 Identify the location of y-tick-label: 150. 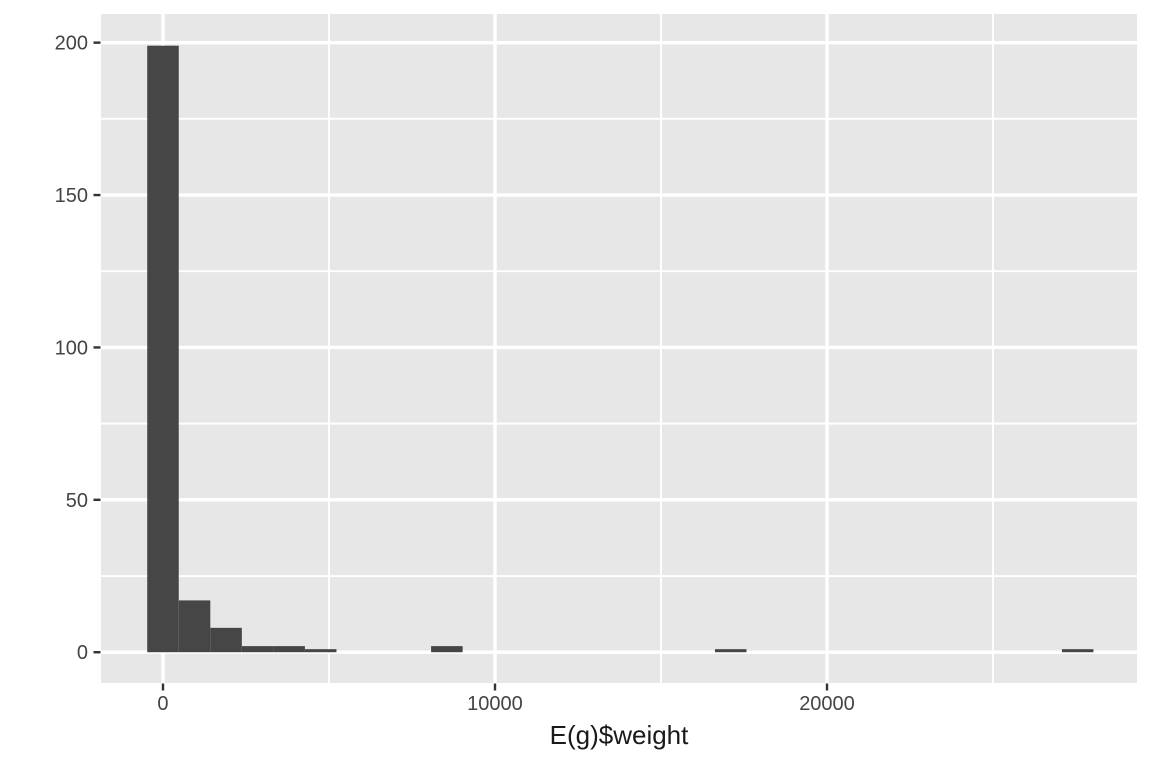
(71, 196).